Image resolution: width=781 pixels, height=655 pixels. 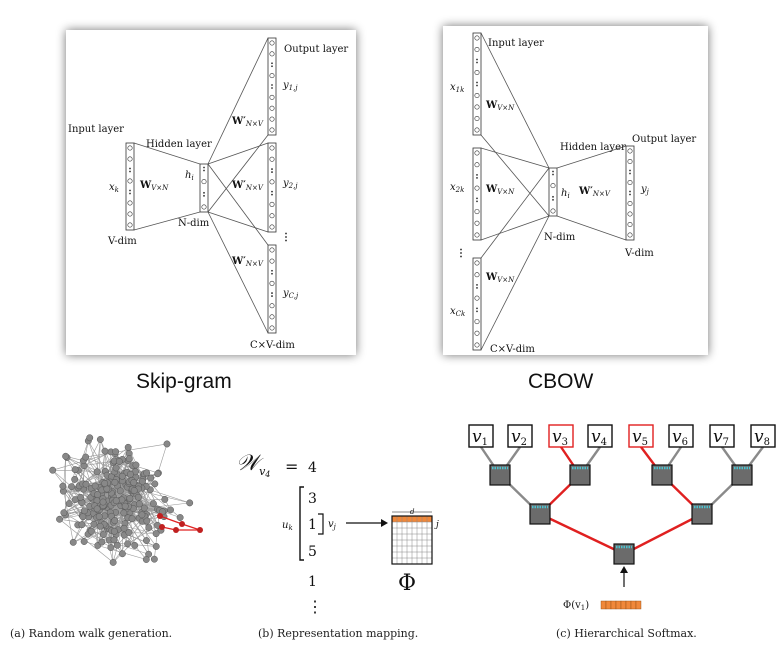 What do you see at coordinates (576, 606) in the screenshot?
I see `phi-v1-label: Φ(v1)` at bounding box center [576, 606].